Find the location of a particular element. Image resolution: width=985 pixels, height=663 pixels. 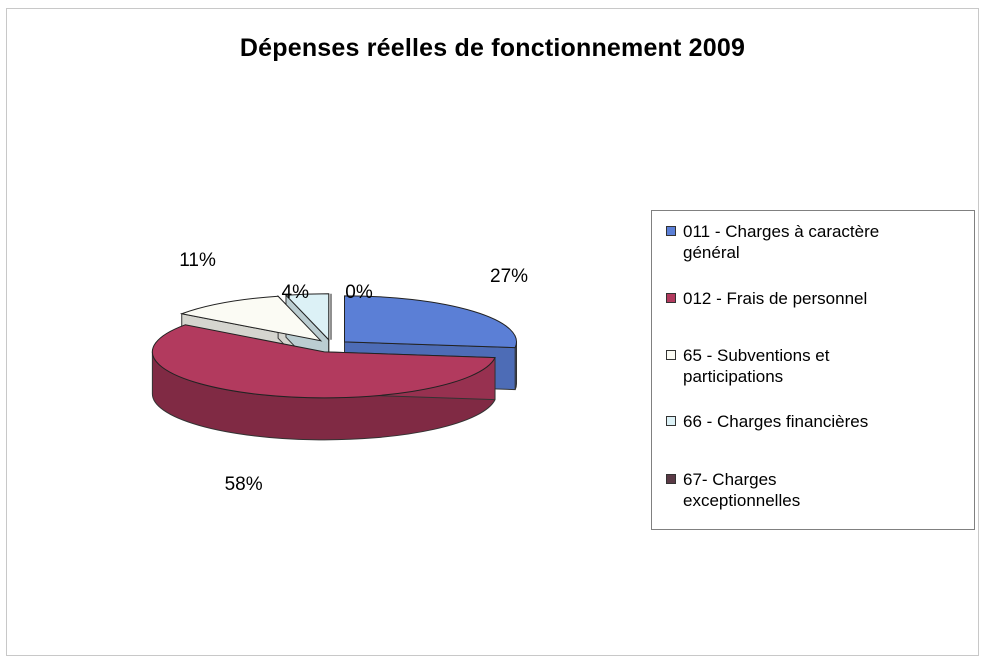

legend-label-012: 012 - Frais de personnel is located at coordinates (775, 298).